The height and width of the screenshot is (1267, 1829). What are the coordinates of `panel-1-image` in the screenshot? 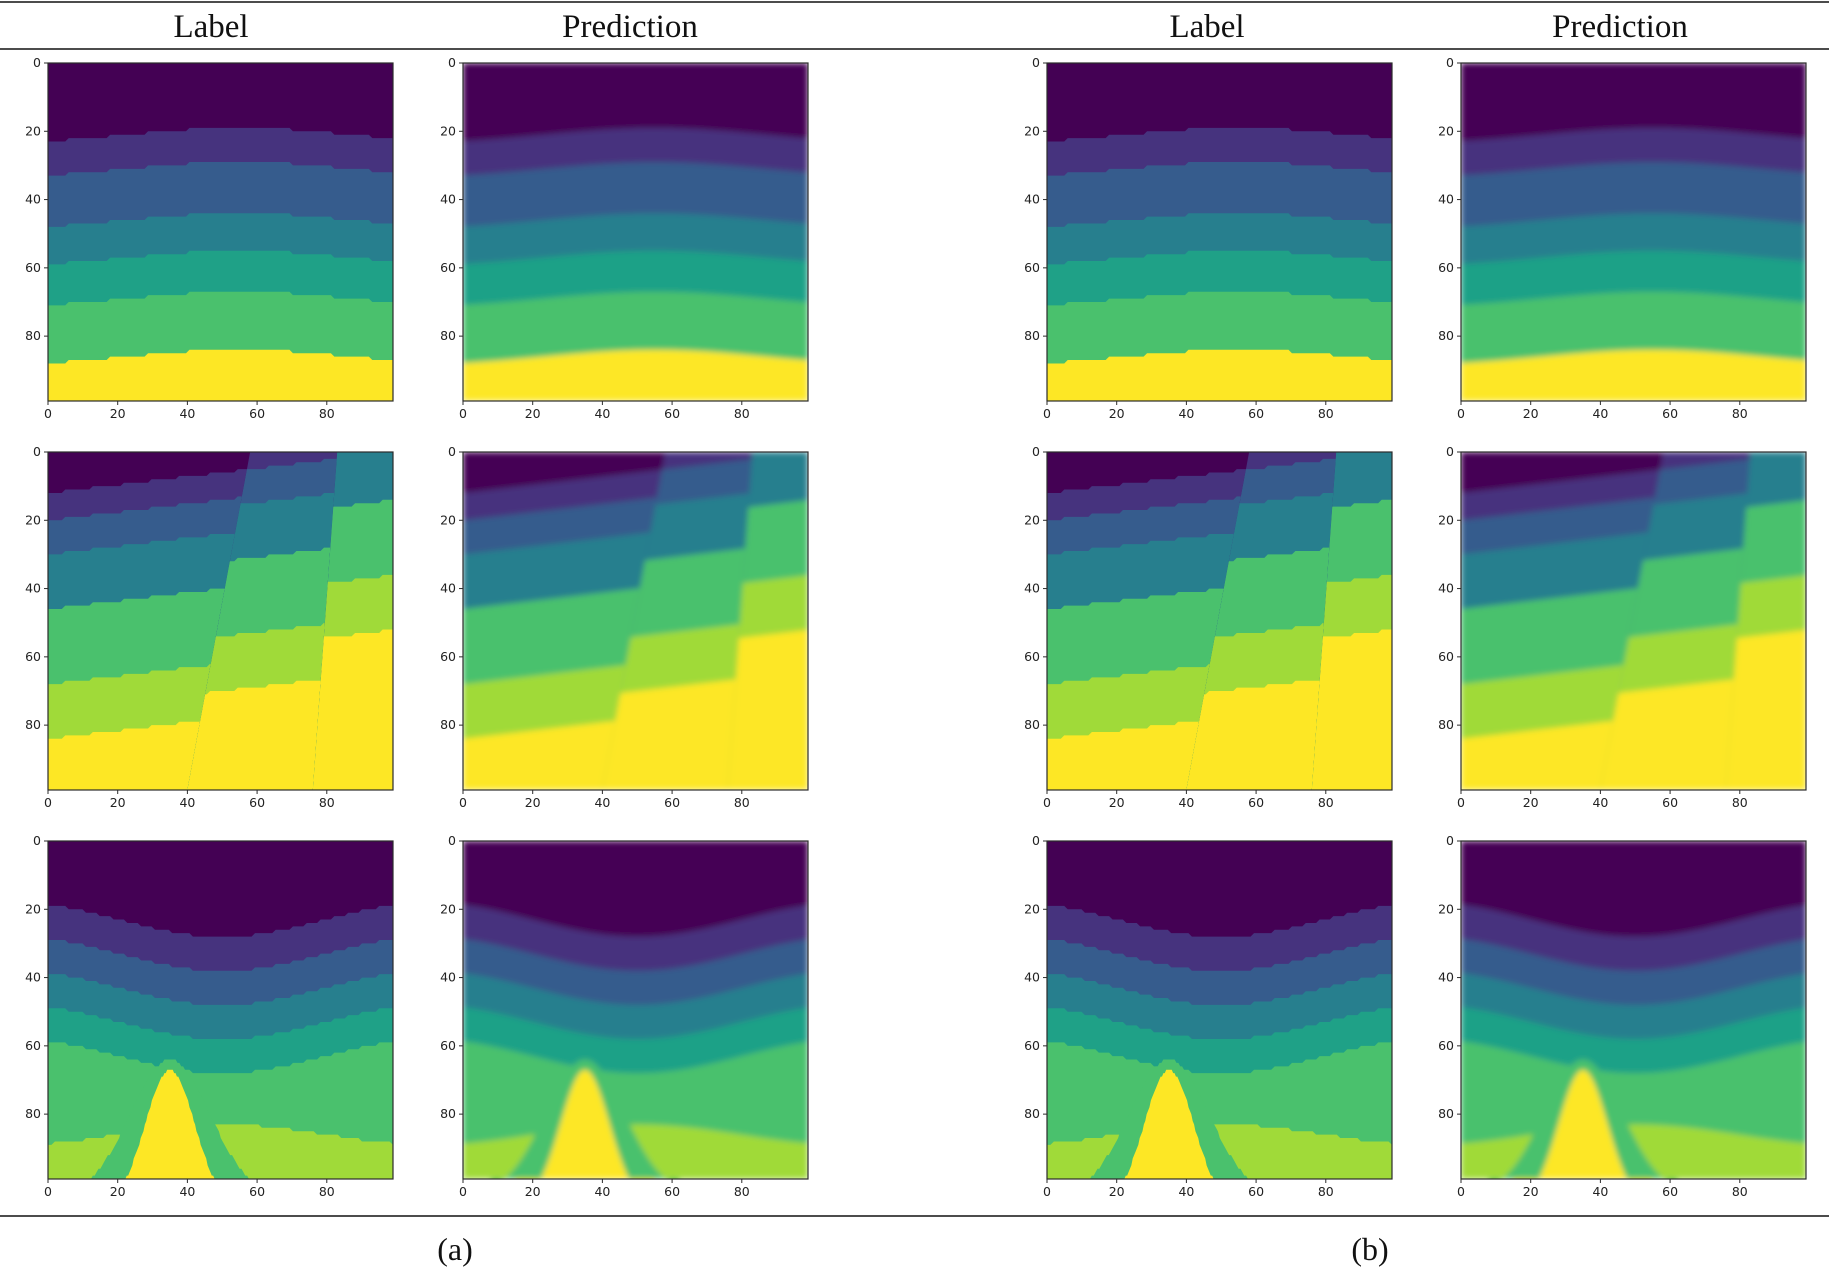 It's located at (220, 232).